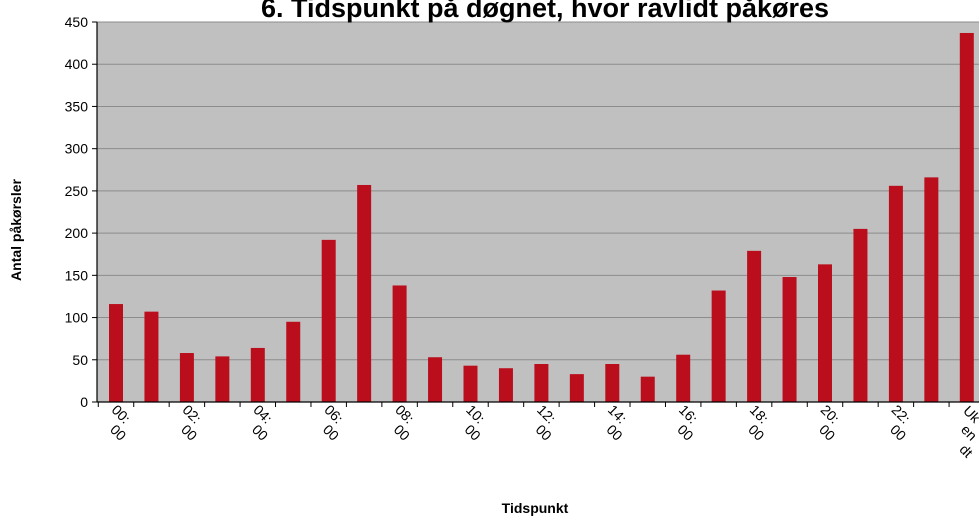  Describe the element at coordinates (364, 293) in the screenshot. I see `bar-07:00` at that location.